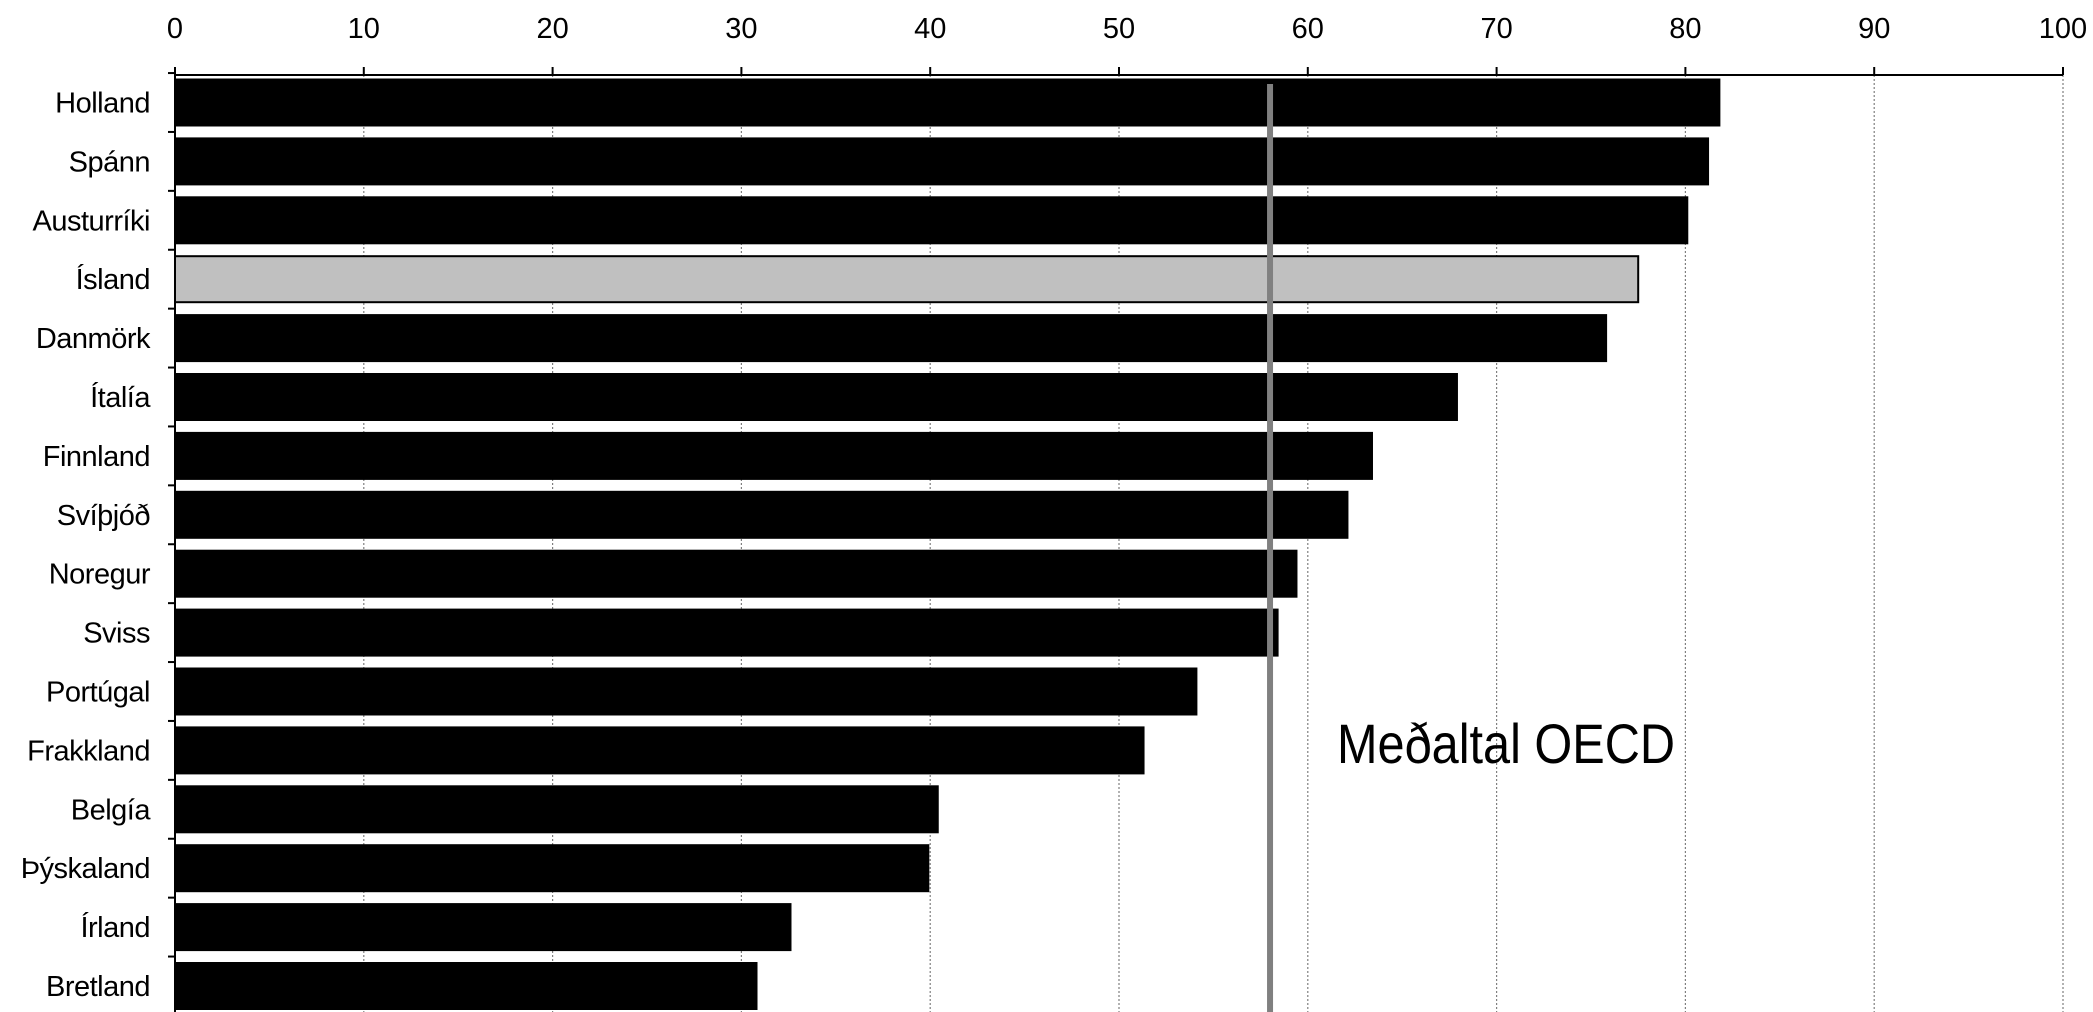 The width and height of the screenshot is (2093, 1012). What do you see at coordinates (115, 927) in the screenshot?
I see `category-label: Írland` at bounding box center [115, 927].